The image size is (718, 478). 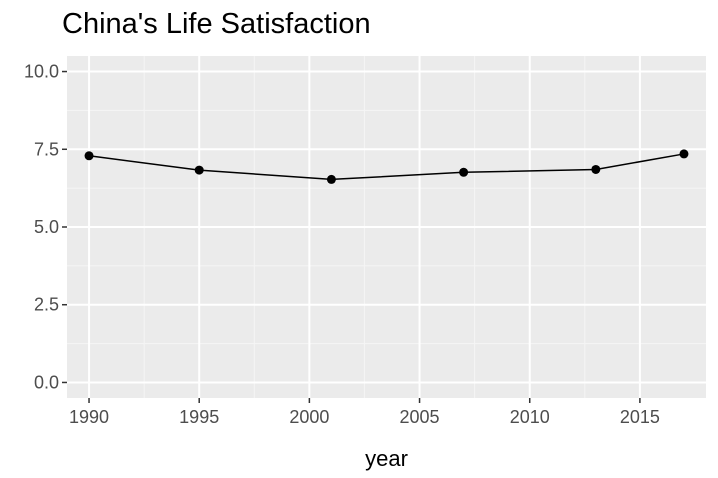 I want to click on x-tick-label: 2000, so click(x=309, y=417).